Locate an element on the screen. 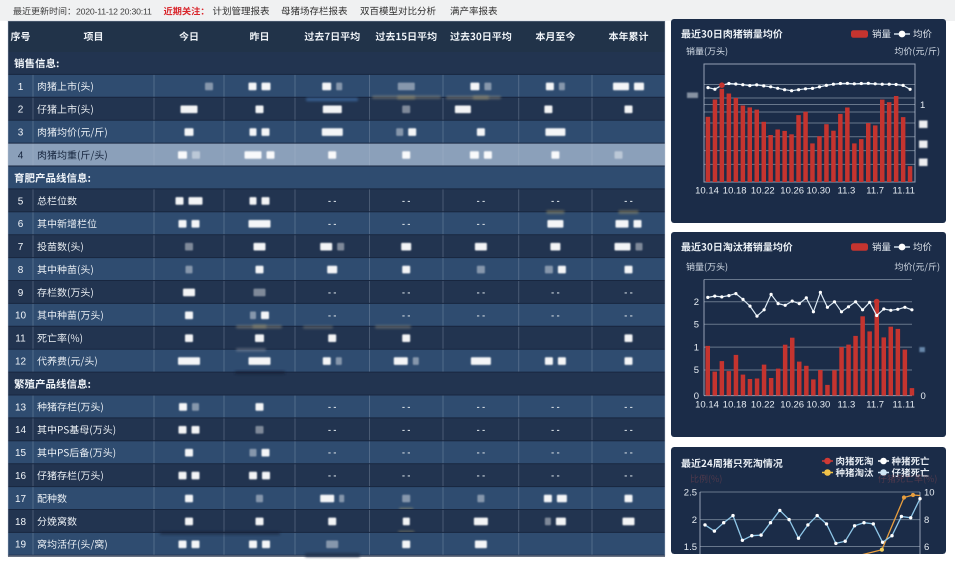 This screenshot has height=563, width=955. svg-text: 4 is located at coordinates (21, 156).